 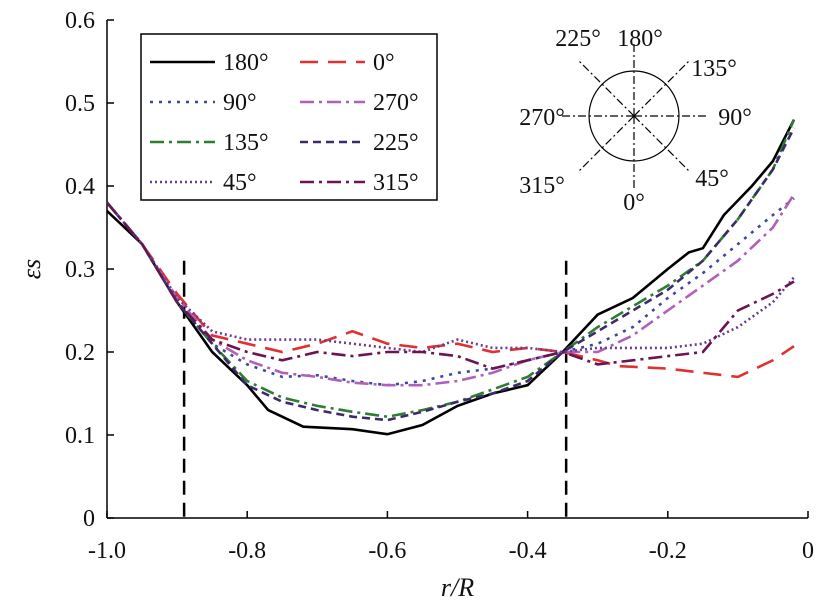 I want to click on inset-angle-label: 90°, so click(x=735, y=118).